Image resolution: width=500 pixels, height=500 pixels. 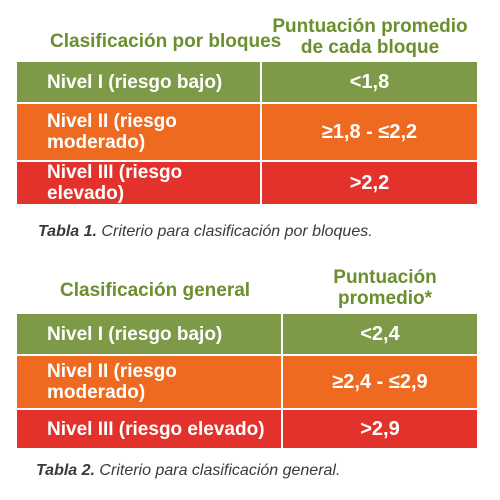 I want to click on table-2-header-right: Puntuación promedio*, so click(x=385, y=288).